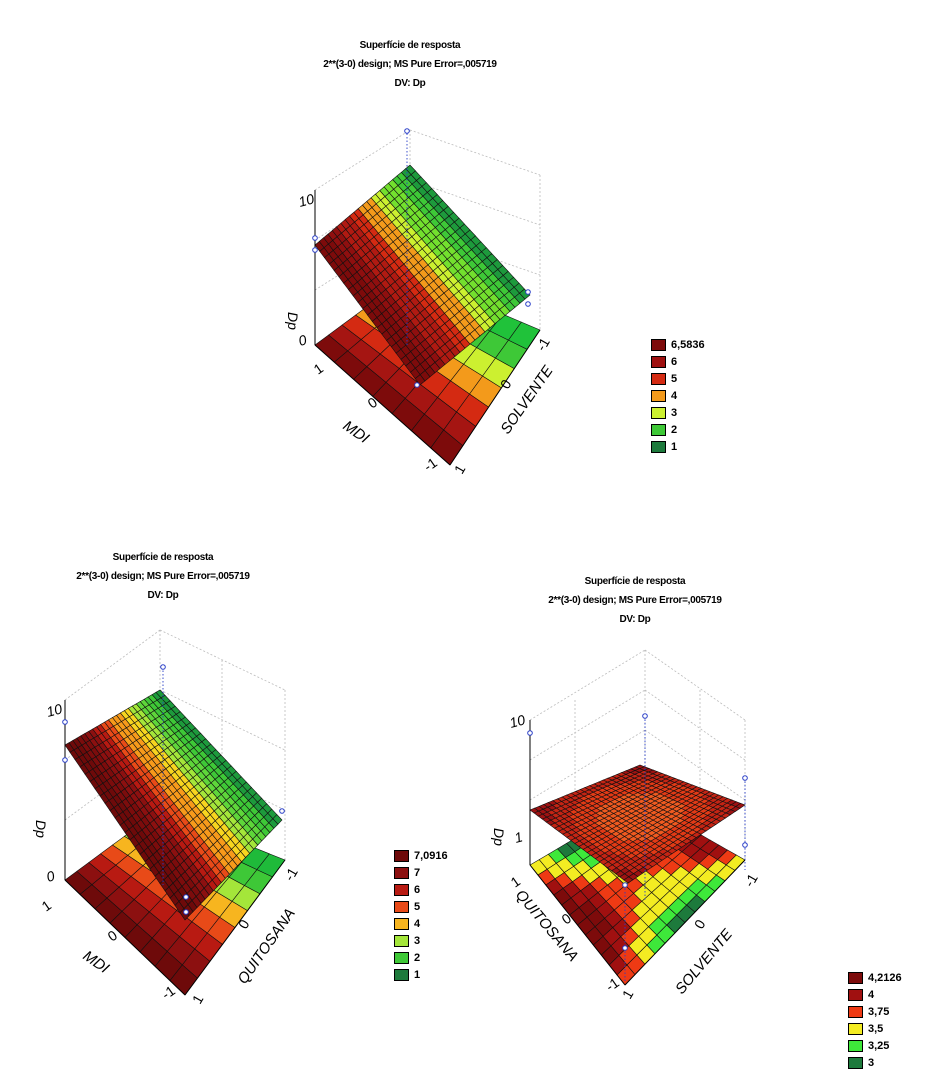  Describe the element at coordinates (635, 619) in the screenshot. I see `chart-3-dv: DV: Dp` at that location.